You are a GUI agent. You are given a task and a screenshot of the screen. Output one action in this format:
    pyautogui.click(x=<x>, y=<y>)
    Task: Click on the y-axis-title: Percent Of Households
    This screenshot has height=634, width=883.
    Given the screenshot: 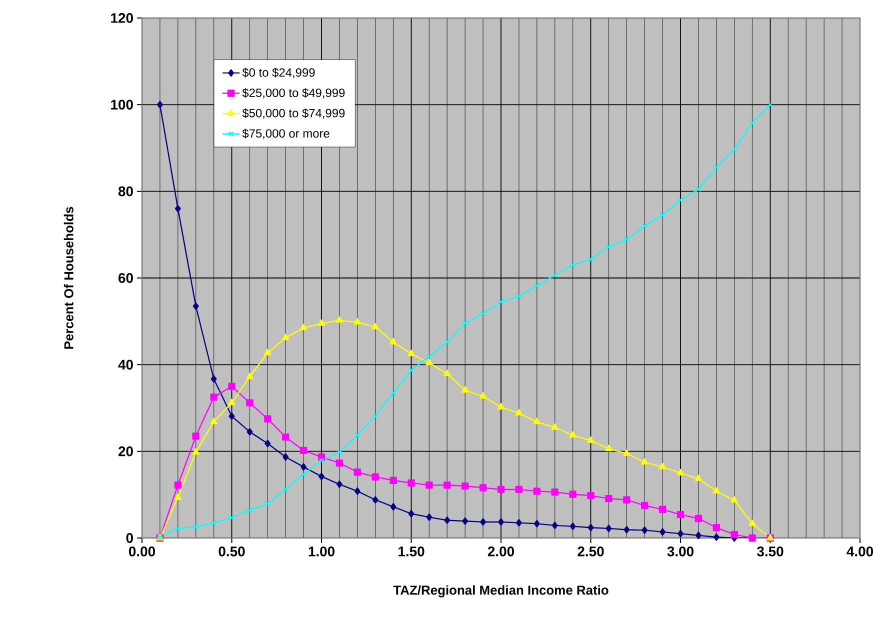 What is the action you would take?
    pyautogui.click(x=69, y=277)
    